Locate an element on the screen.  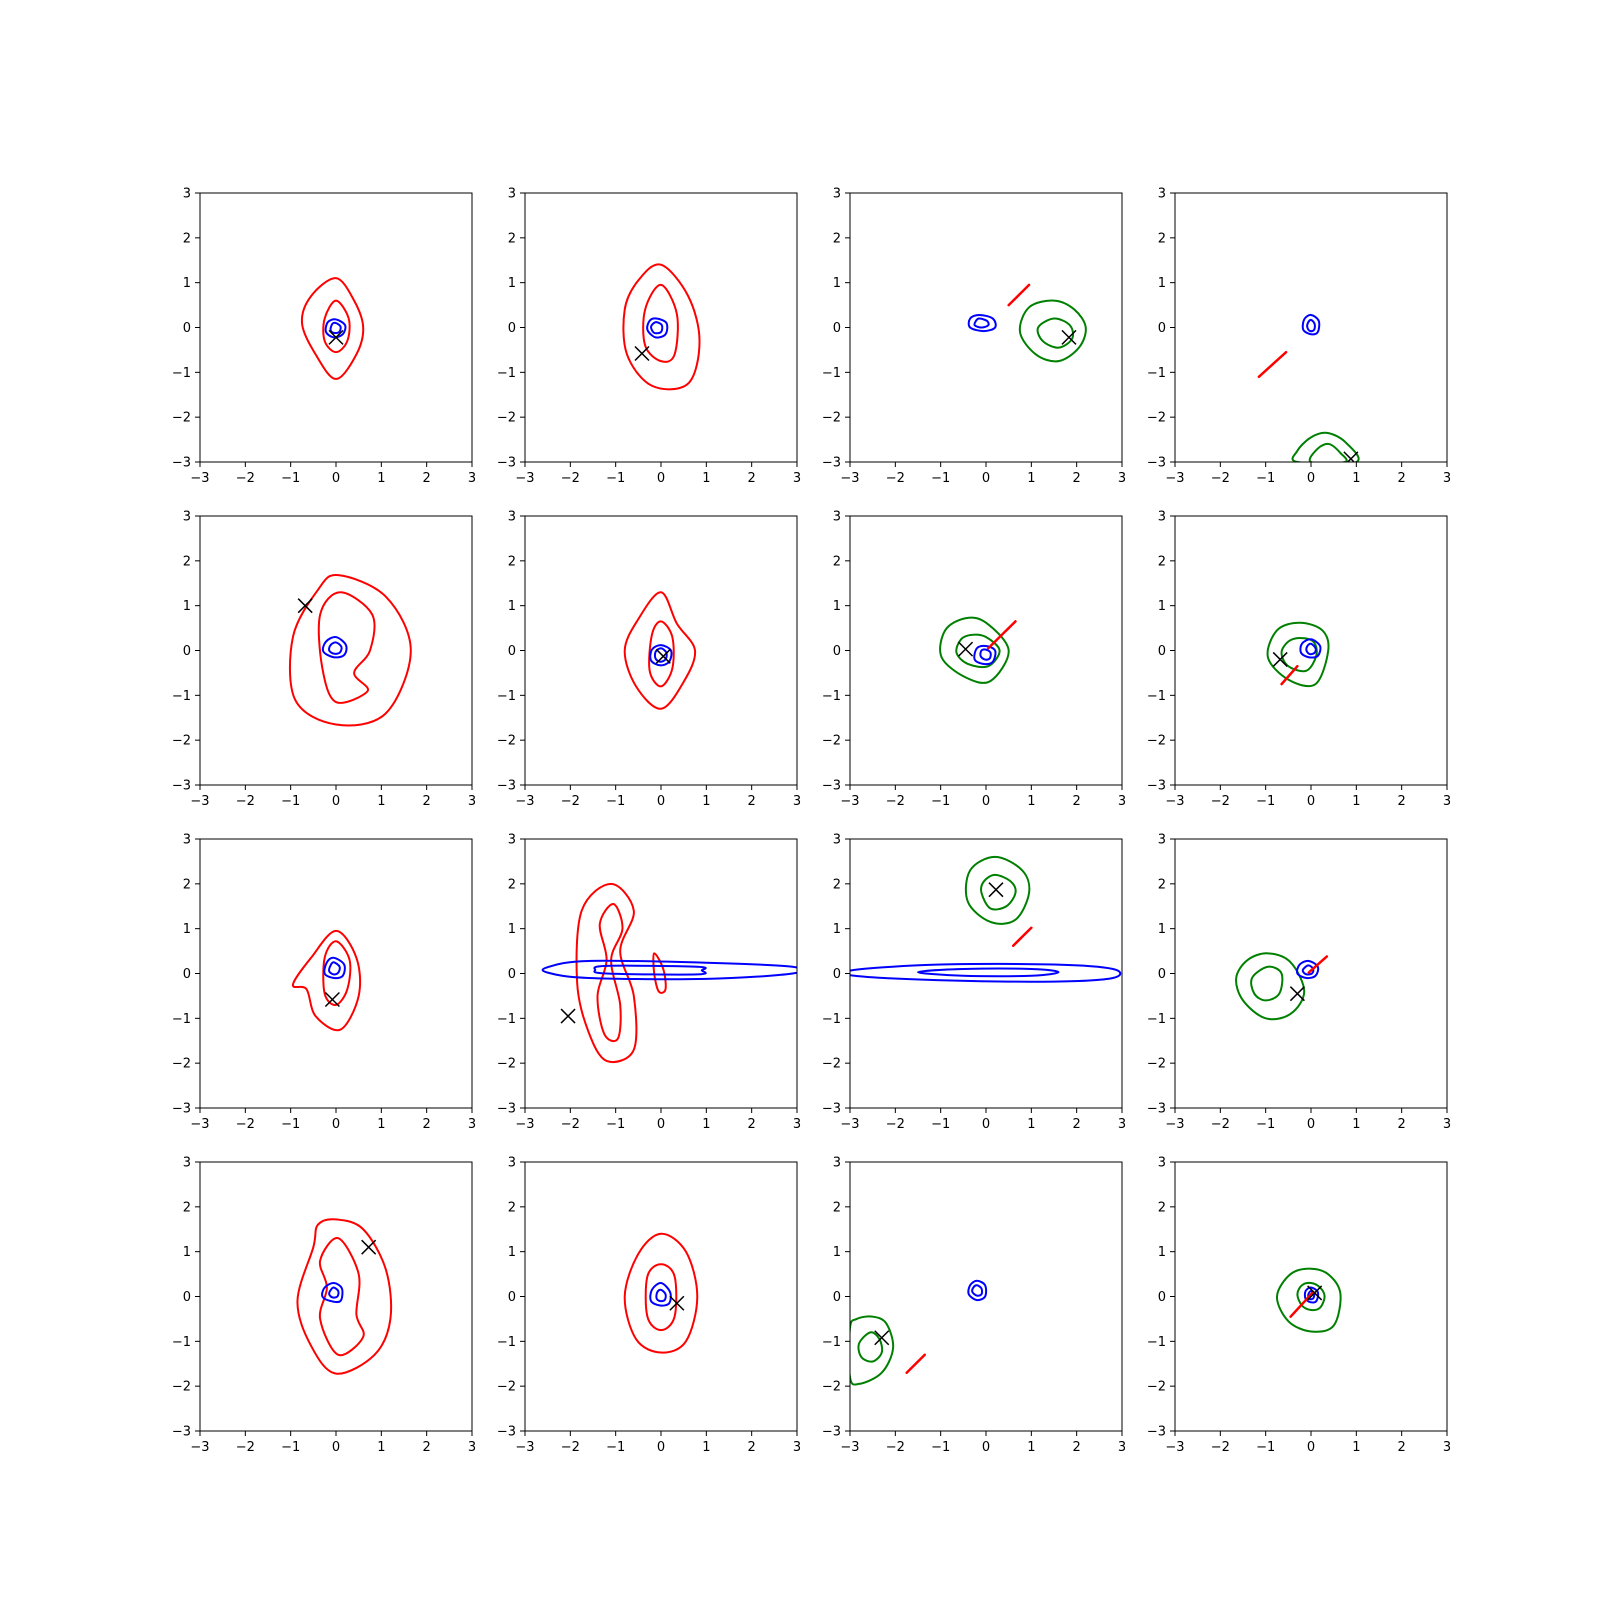
red-segment is located at coordinates (1272, 364).